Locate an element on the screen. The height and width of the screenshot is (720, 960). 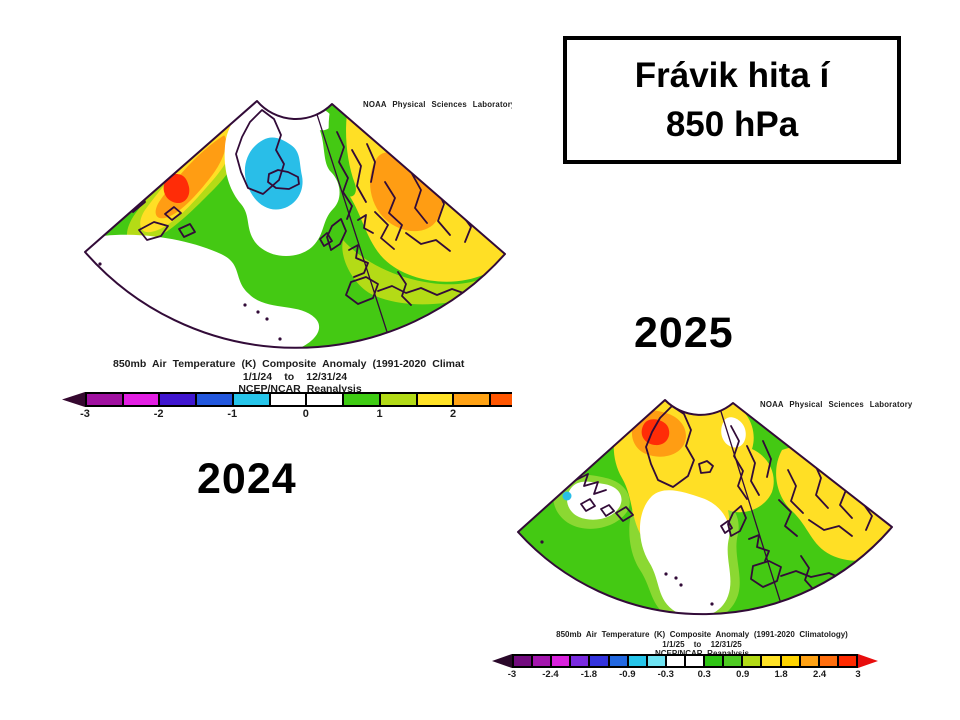
anomaly-colorbar-2024: -3 -2 -1 0 1 2 is located at coordinates (287, 406).